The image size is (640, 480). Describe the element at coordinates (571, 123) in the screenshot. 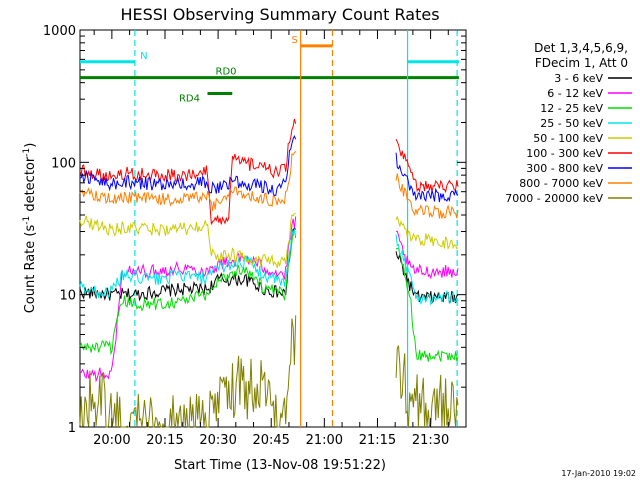

I see `legend-label: 25 - 50 keV` at that location.